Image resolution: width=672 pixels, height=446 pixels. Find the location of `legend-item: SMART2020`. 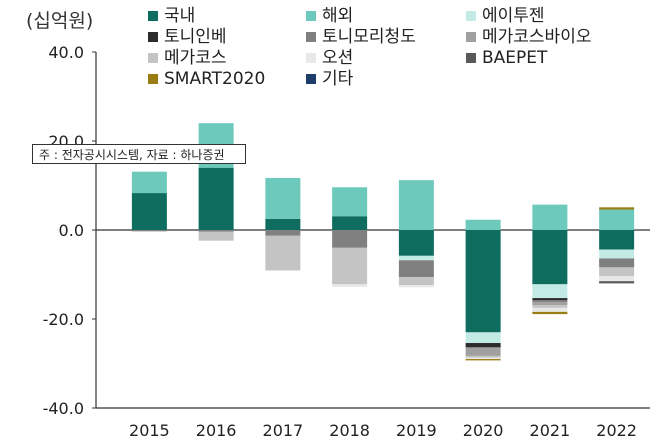

legend-item: SMART2020 is located at coordinates (206, 79).